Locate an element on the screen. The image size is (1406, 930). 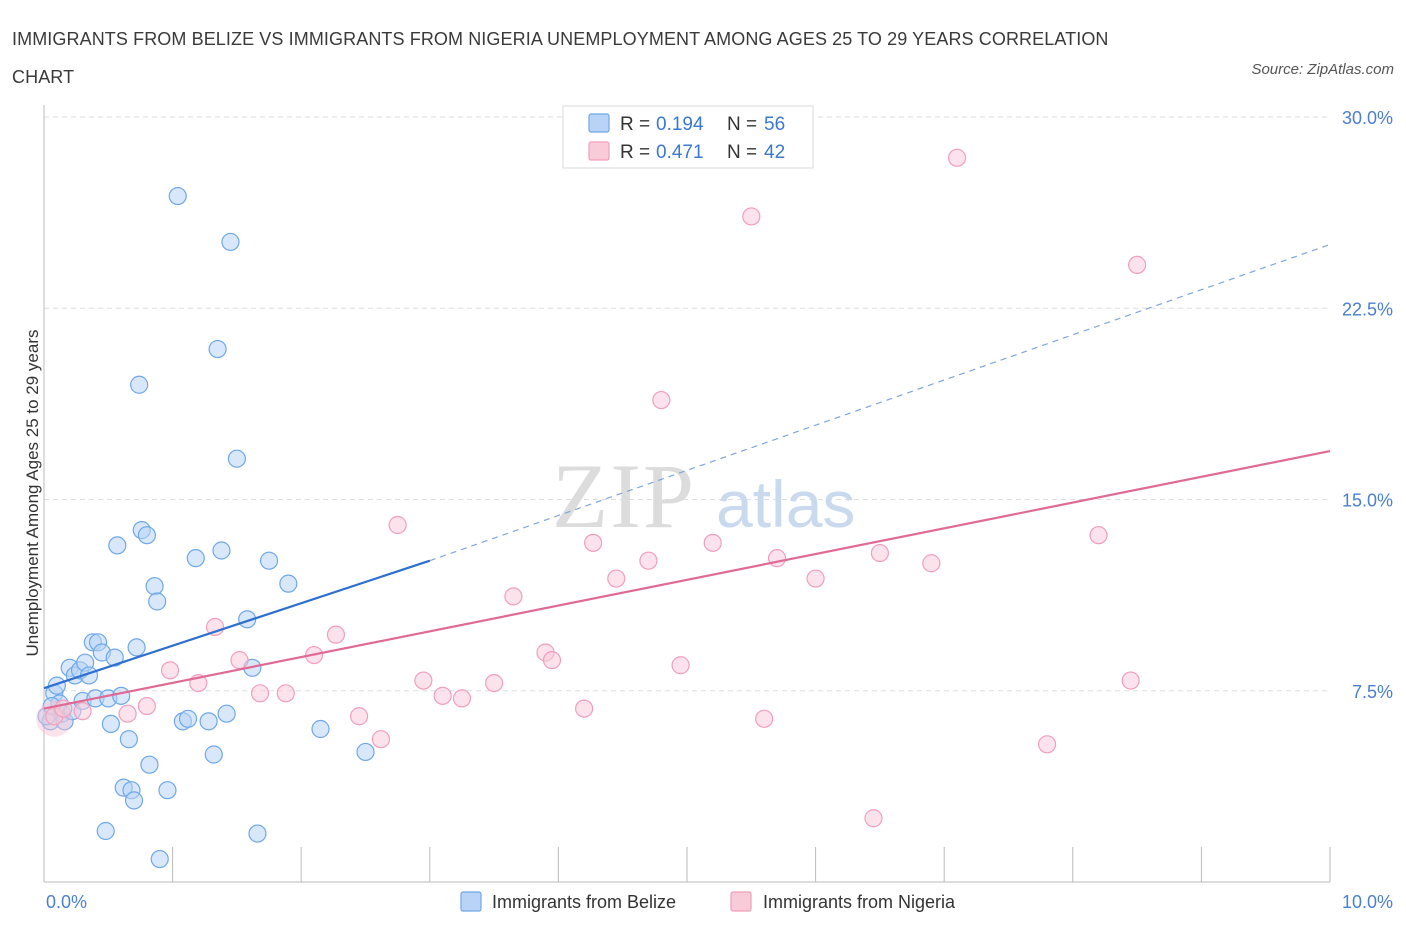
legend-n-value-nigeria: 42 is located at coordinates (774, 152).